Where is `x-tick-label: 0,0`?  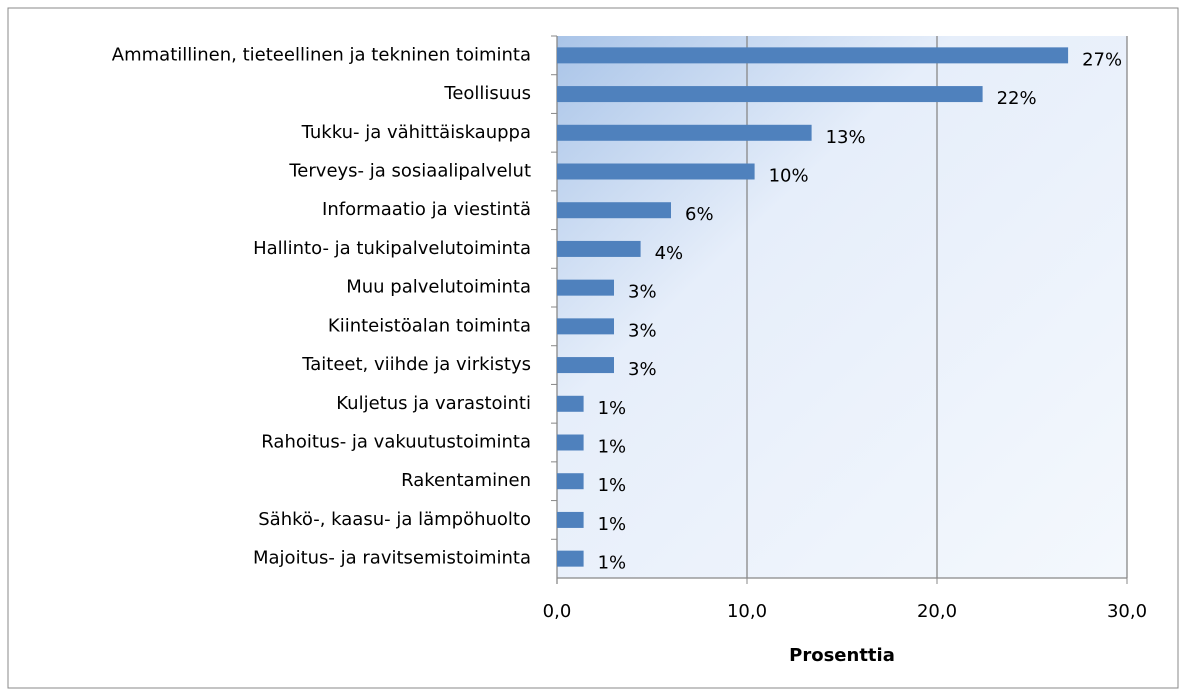 x-tick-label: 0,0 is located at coordinates (557, 611).